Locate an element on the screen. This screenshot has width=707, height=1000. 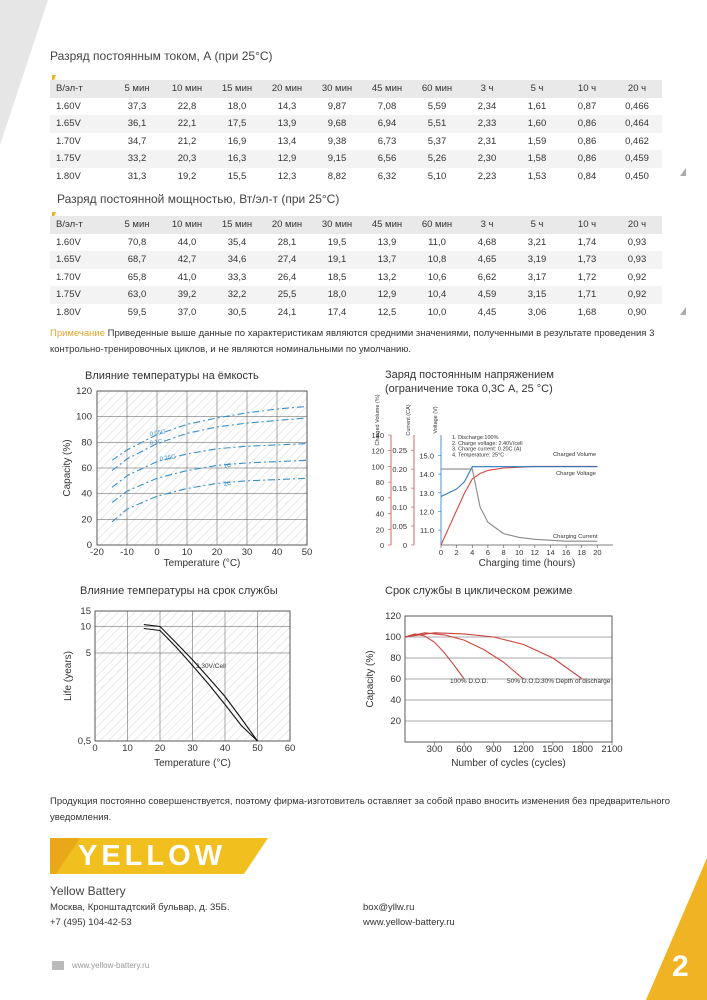
series-label: 0.25C is located at coordinates (167, 458).